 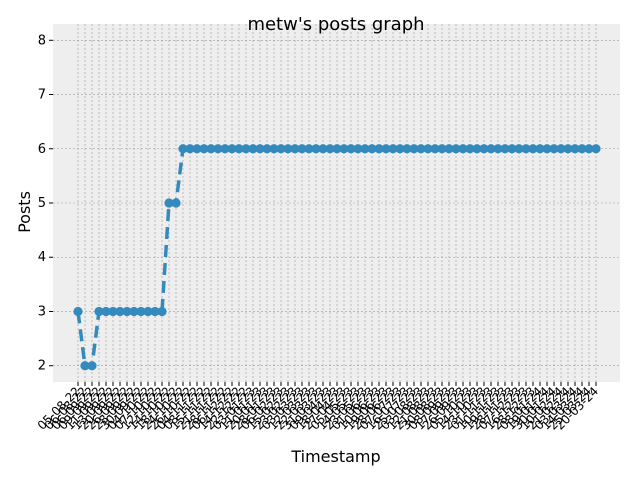 I want to click on x-axis-label: Timestamp, so click(x=335, y=456).